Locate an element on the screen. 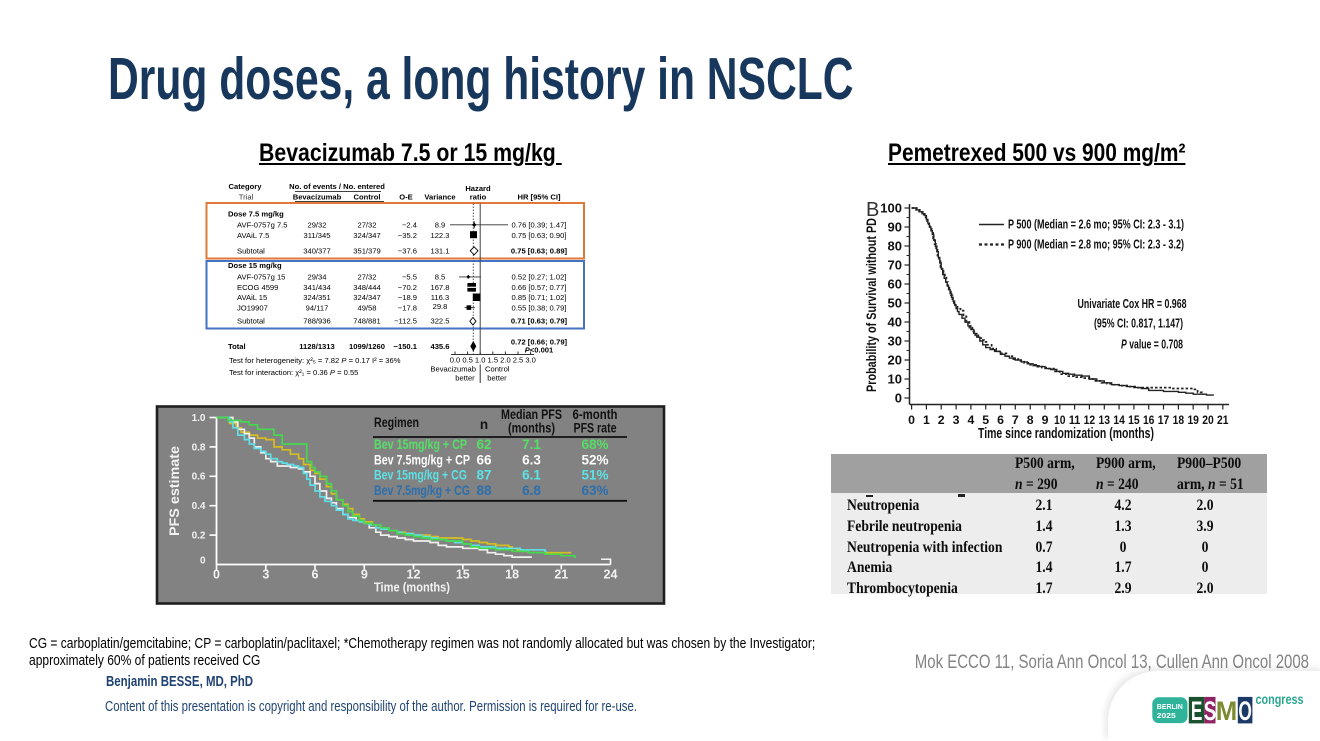 The image size is (1320, 741). svg-text: 66 is located at coordinates (484, 459).